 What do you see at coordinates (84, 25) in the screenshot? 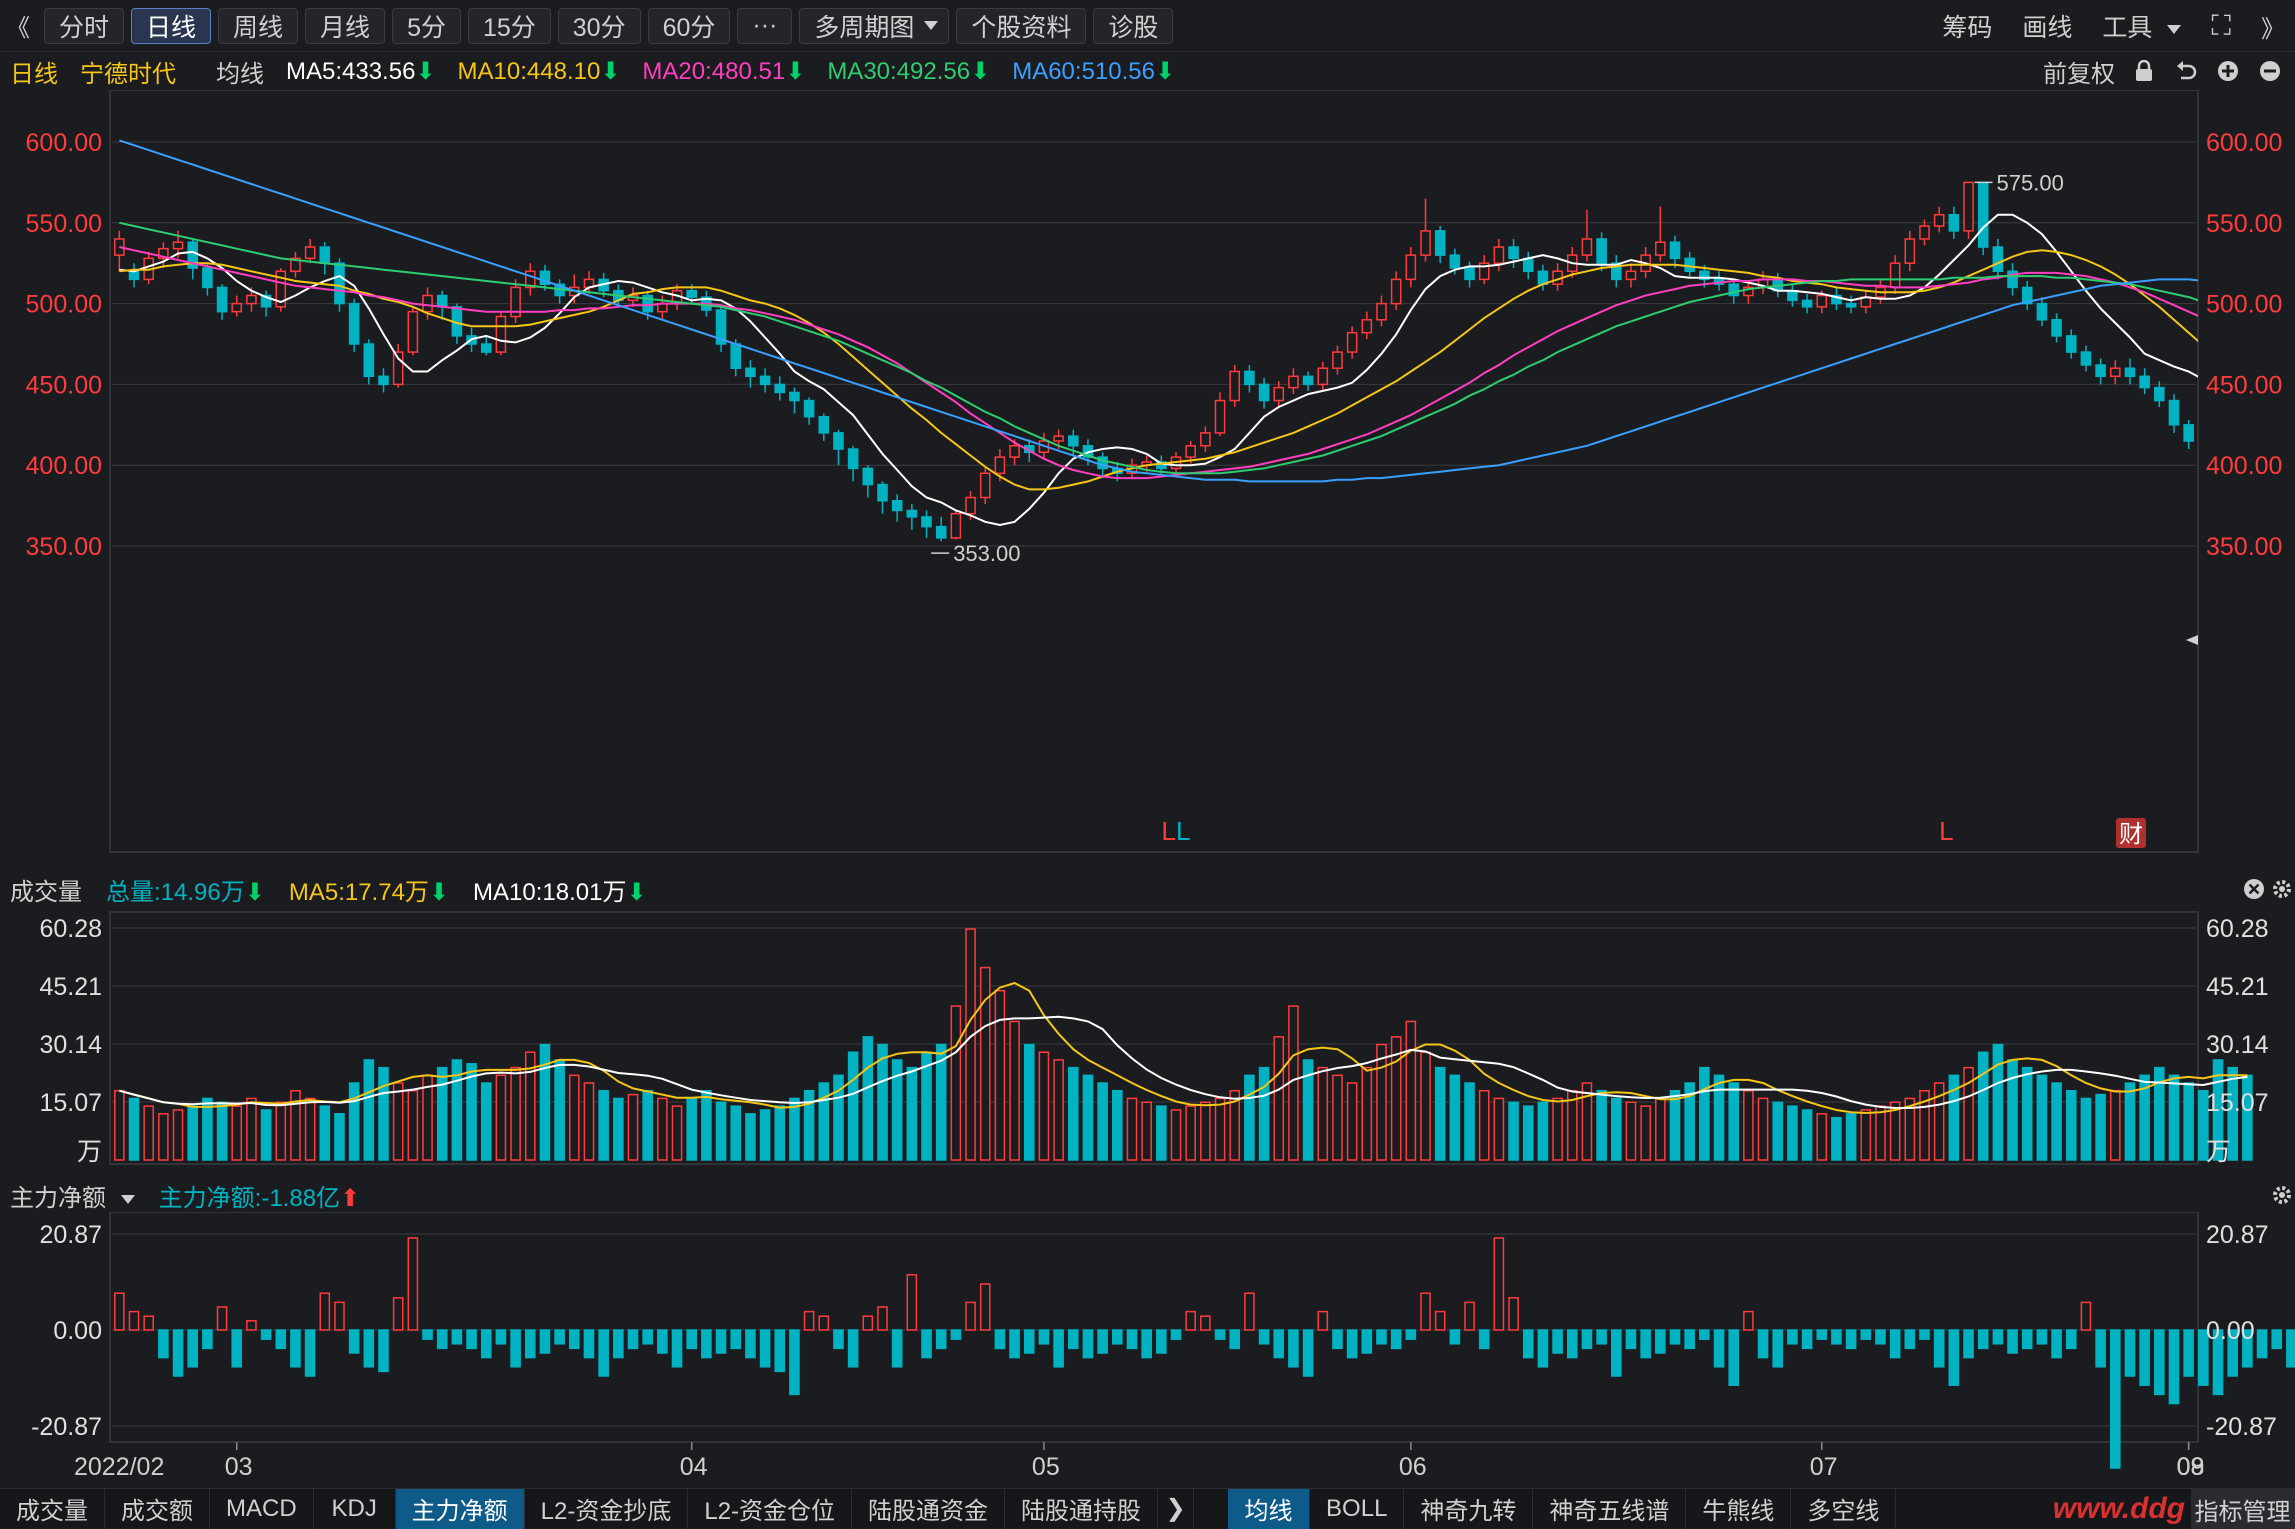
I see `period-button-0: 分时` at bounding box center [84, 25].